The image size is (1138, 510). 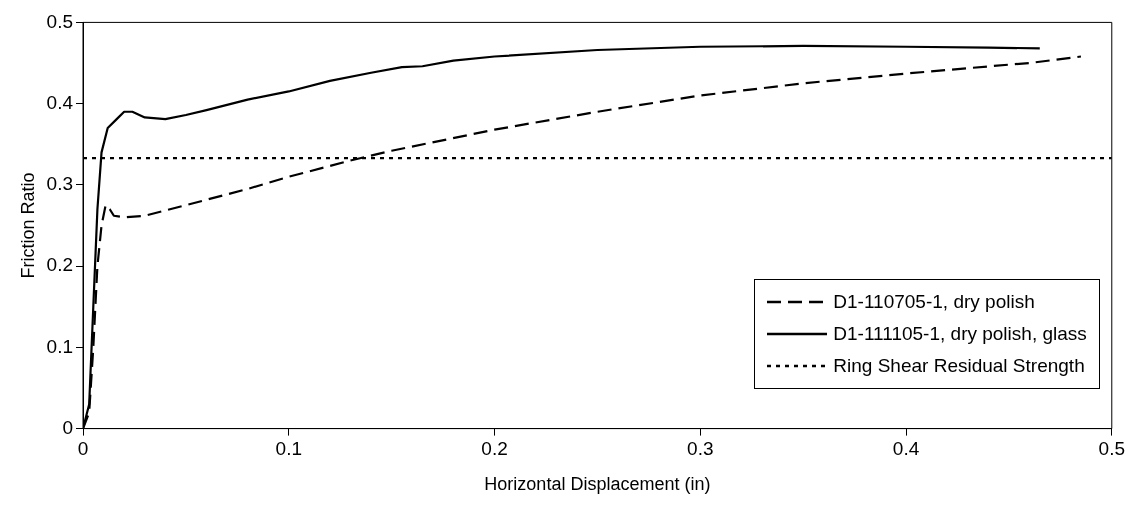 What do you see at coordinates (494, 449) in the screenshot?
I see `x-tick-label: 0.2` at bounding box center [494, 449].